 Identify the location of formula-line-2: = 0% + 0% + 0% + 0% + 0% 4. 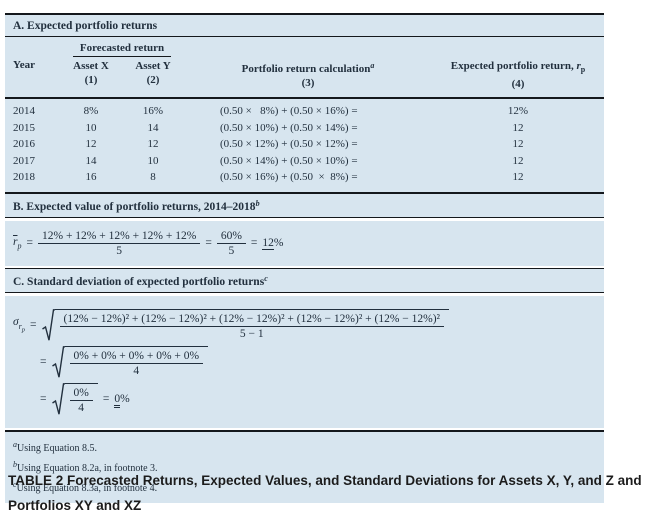
(308, 361).